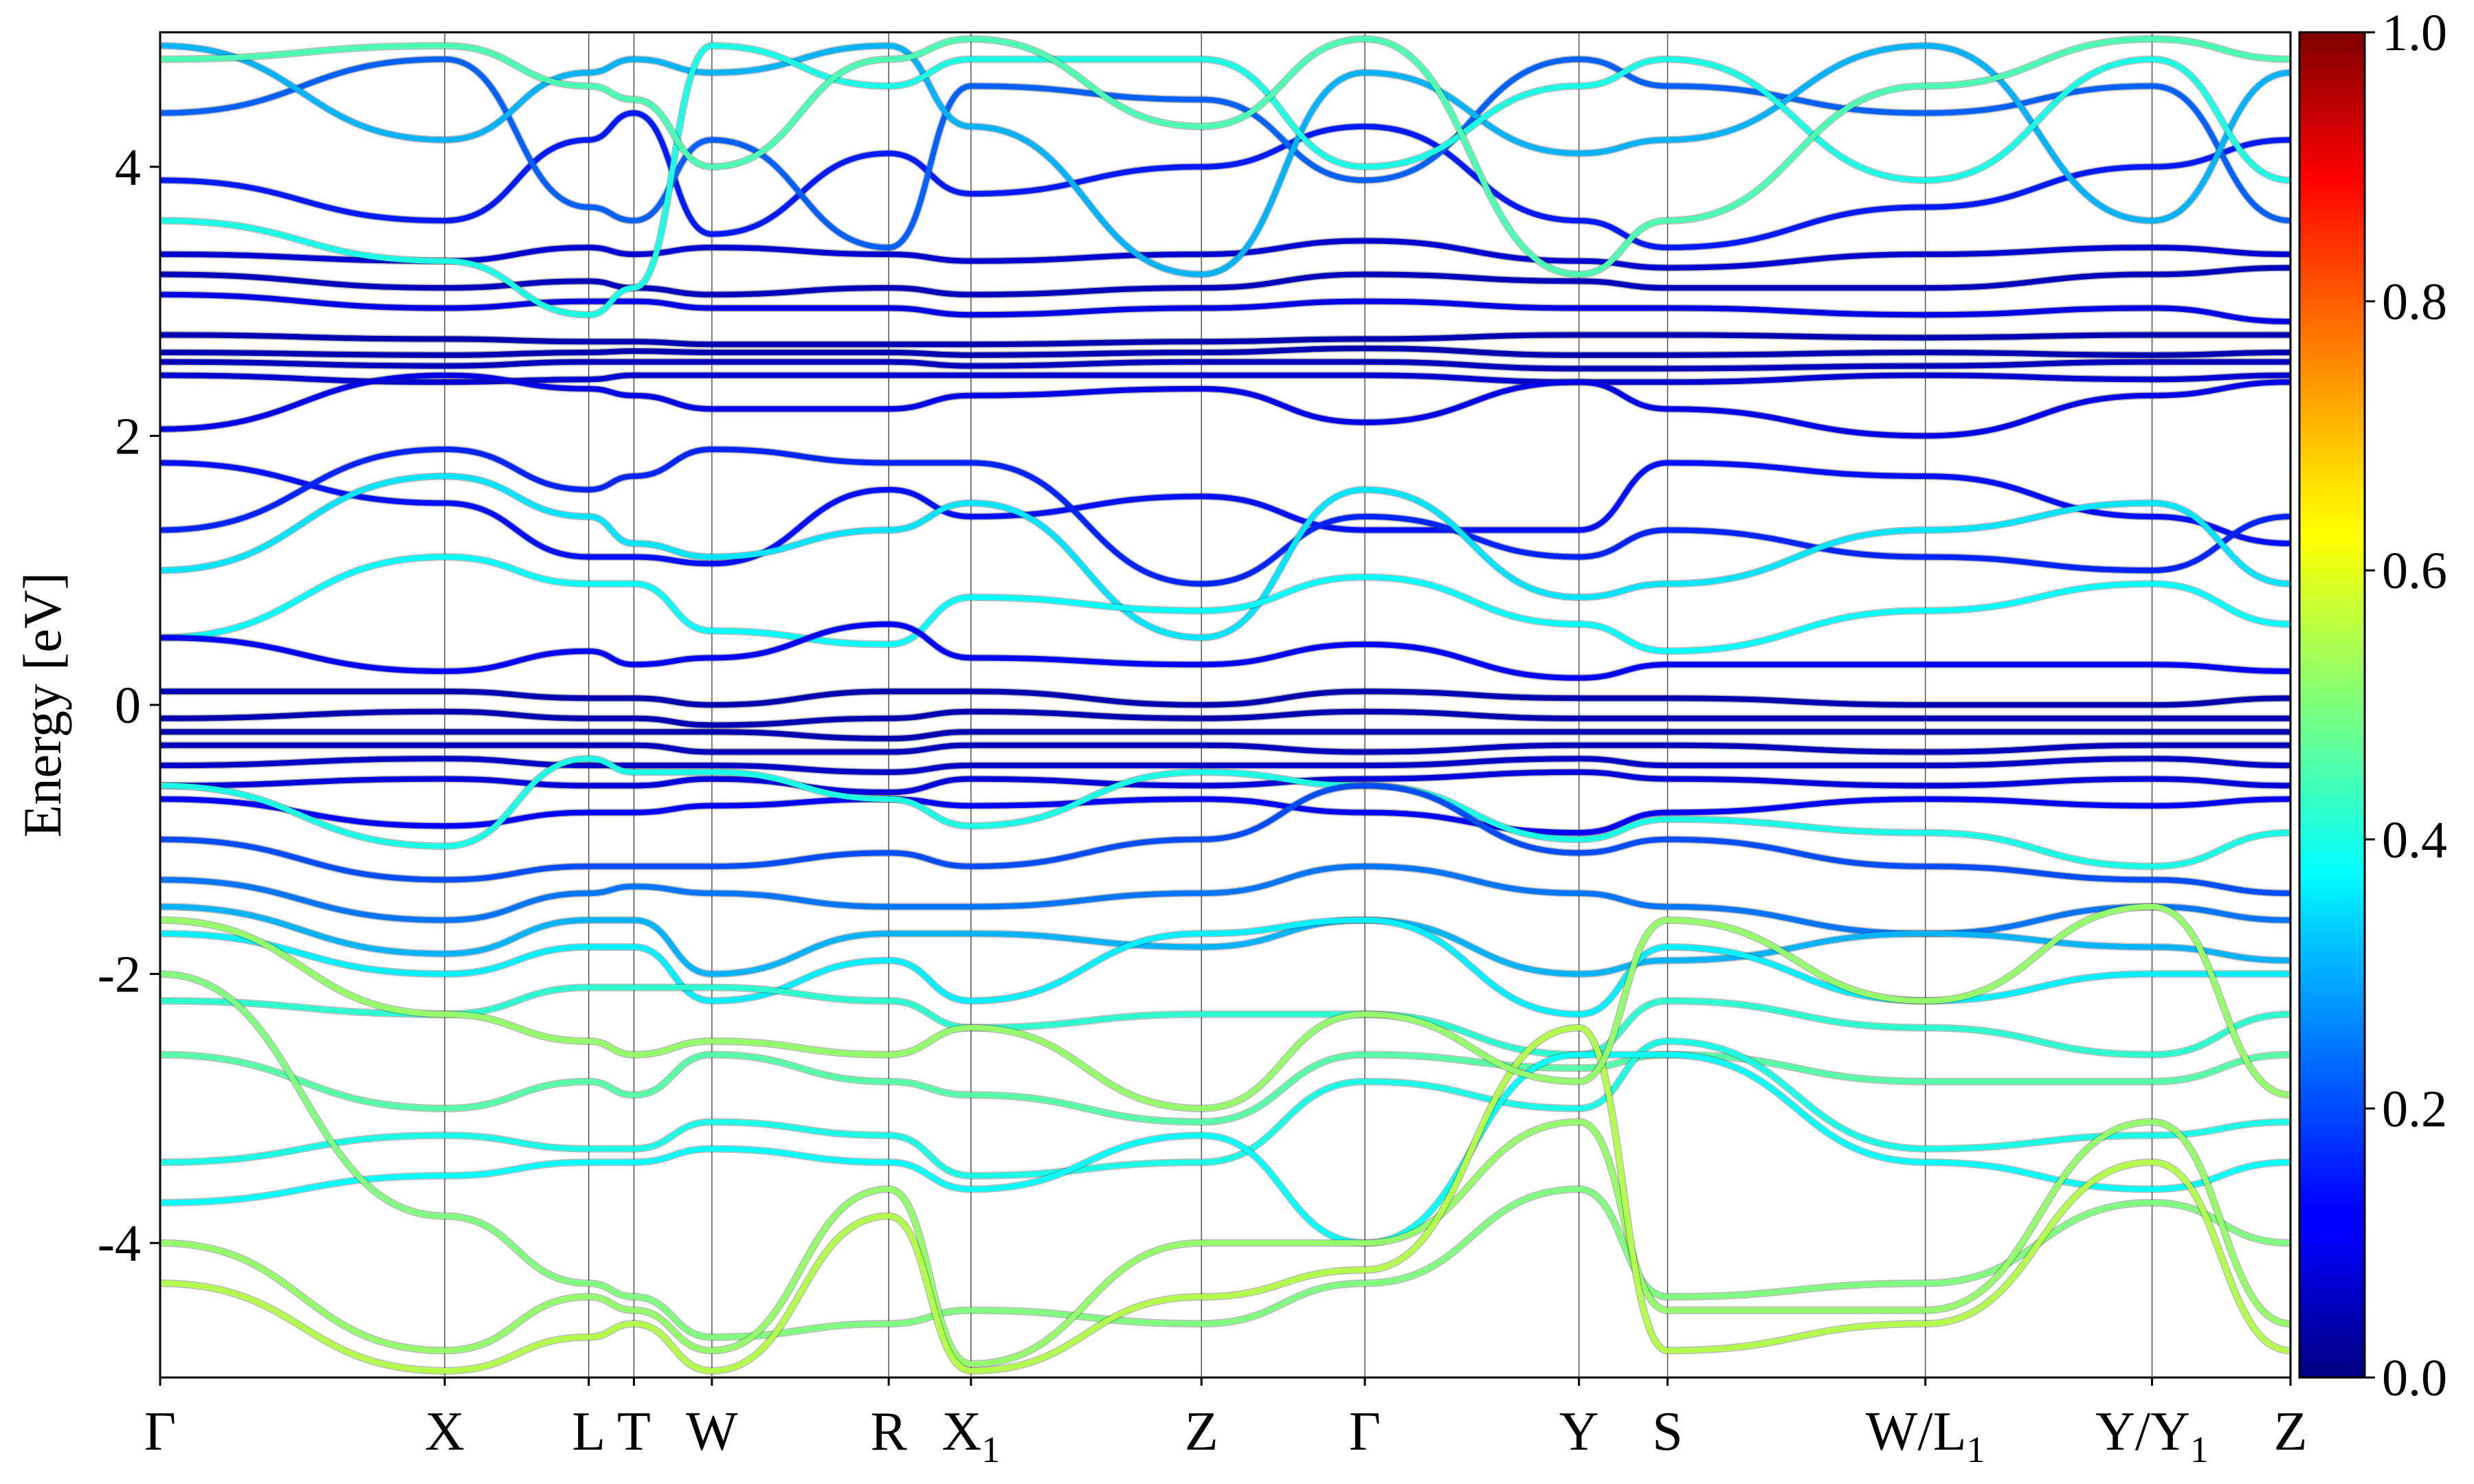  Describe the element at coordinates (588, 1432) in the screenshot. I see `kpoint-label: L` at that location.